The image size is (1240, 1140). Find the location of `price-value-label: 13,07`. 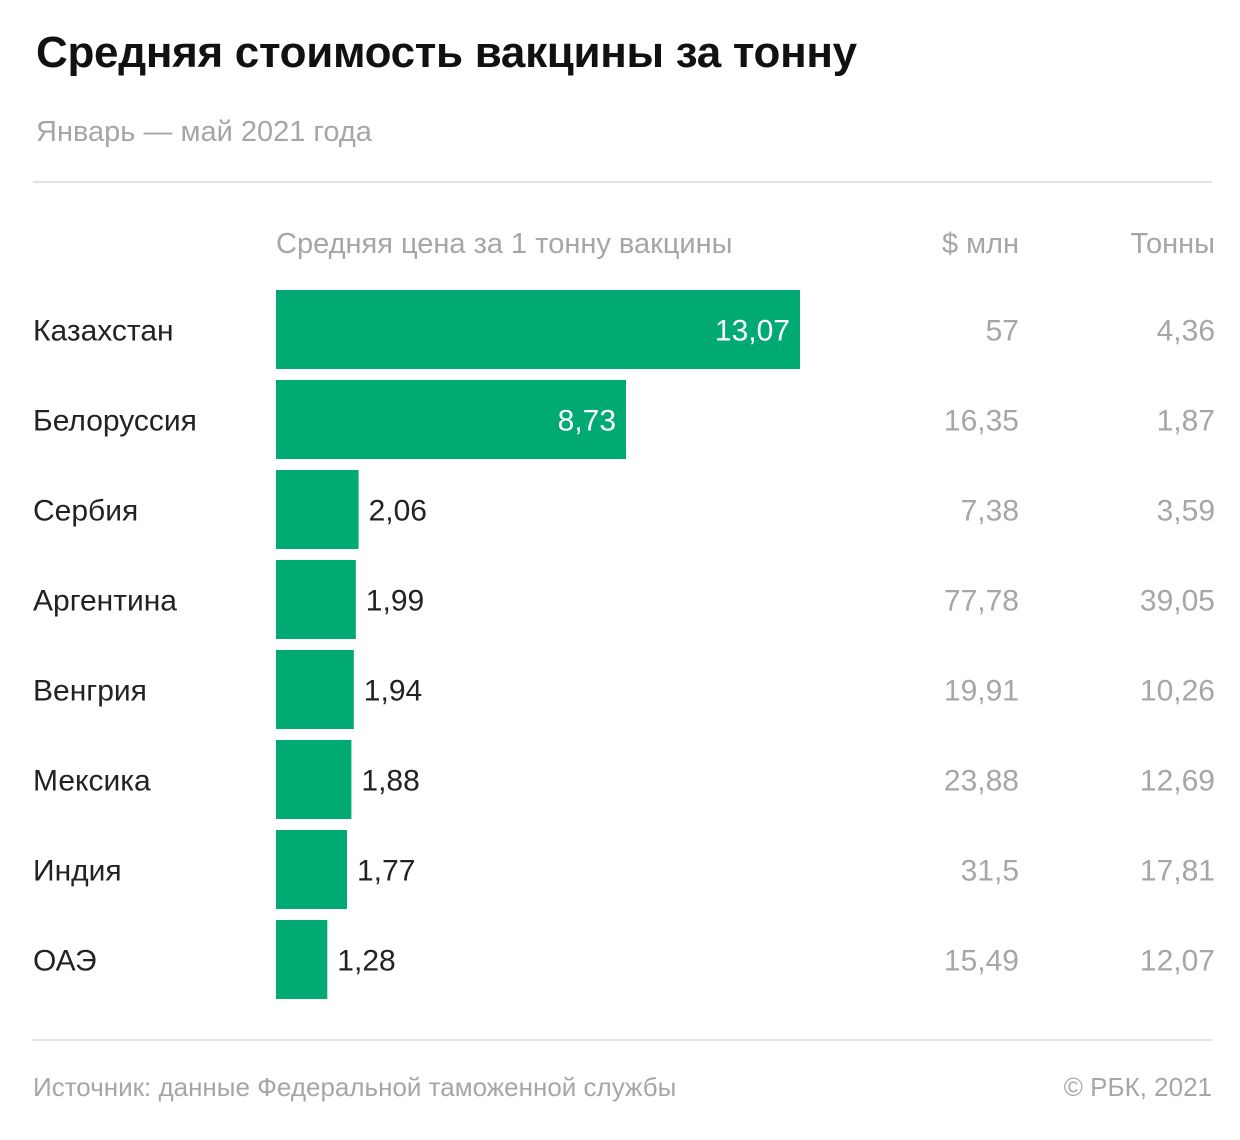

price-value-label: 13,07 is located at coordinates (752, 331).